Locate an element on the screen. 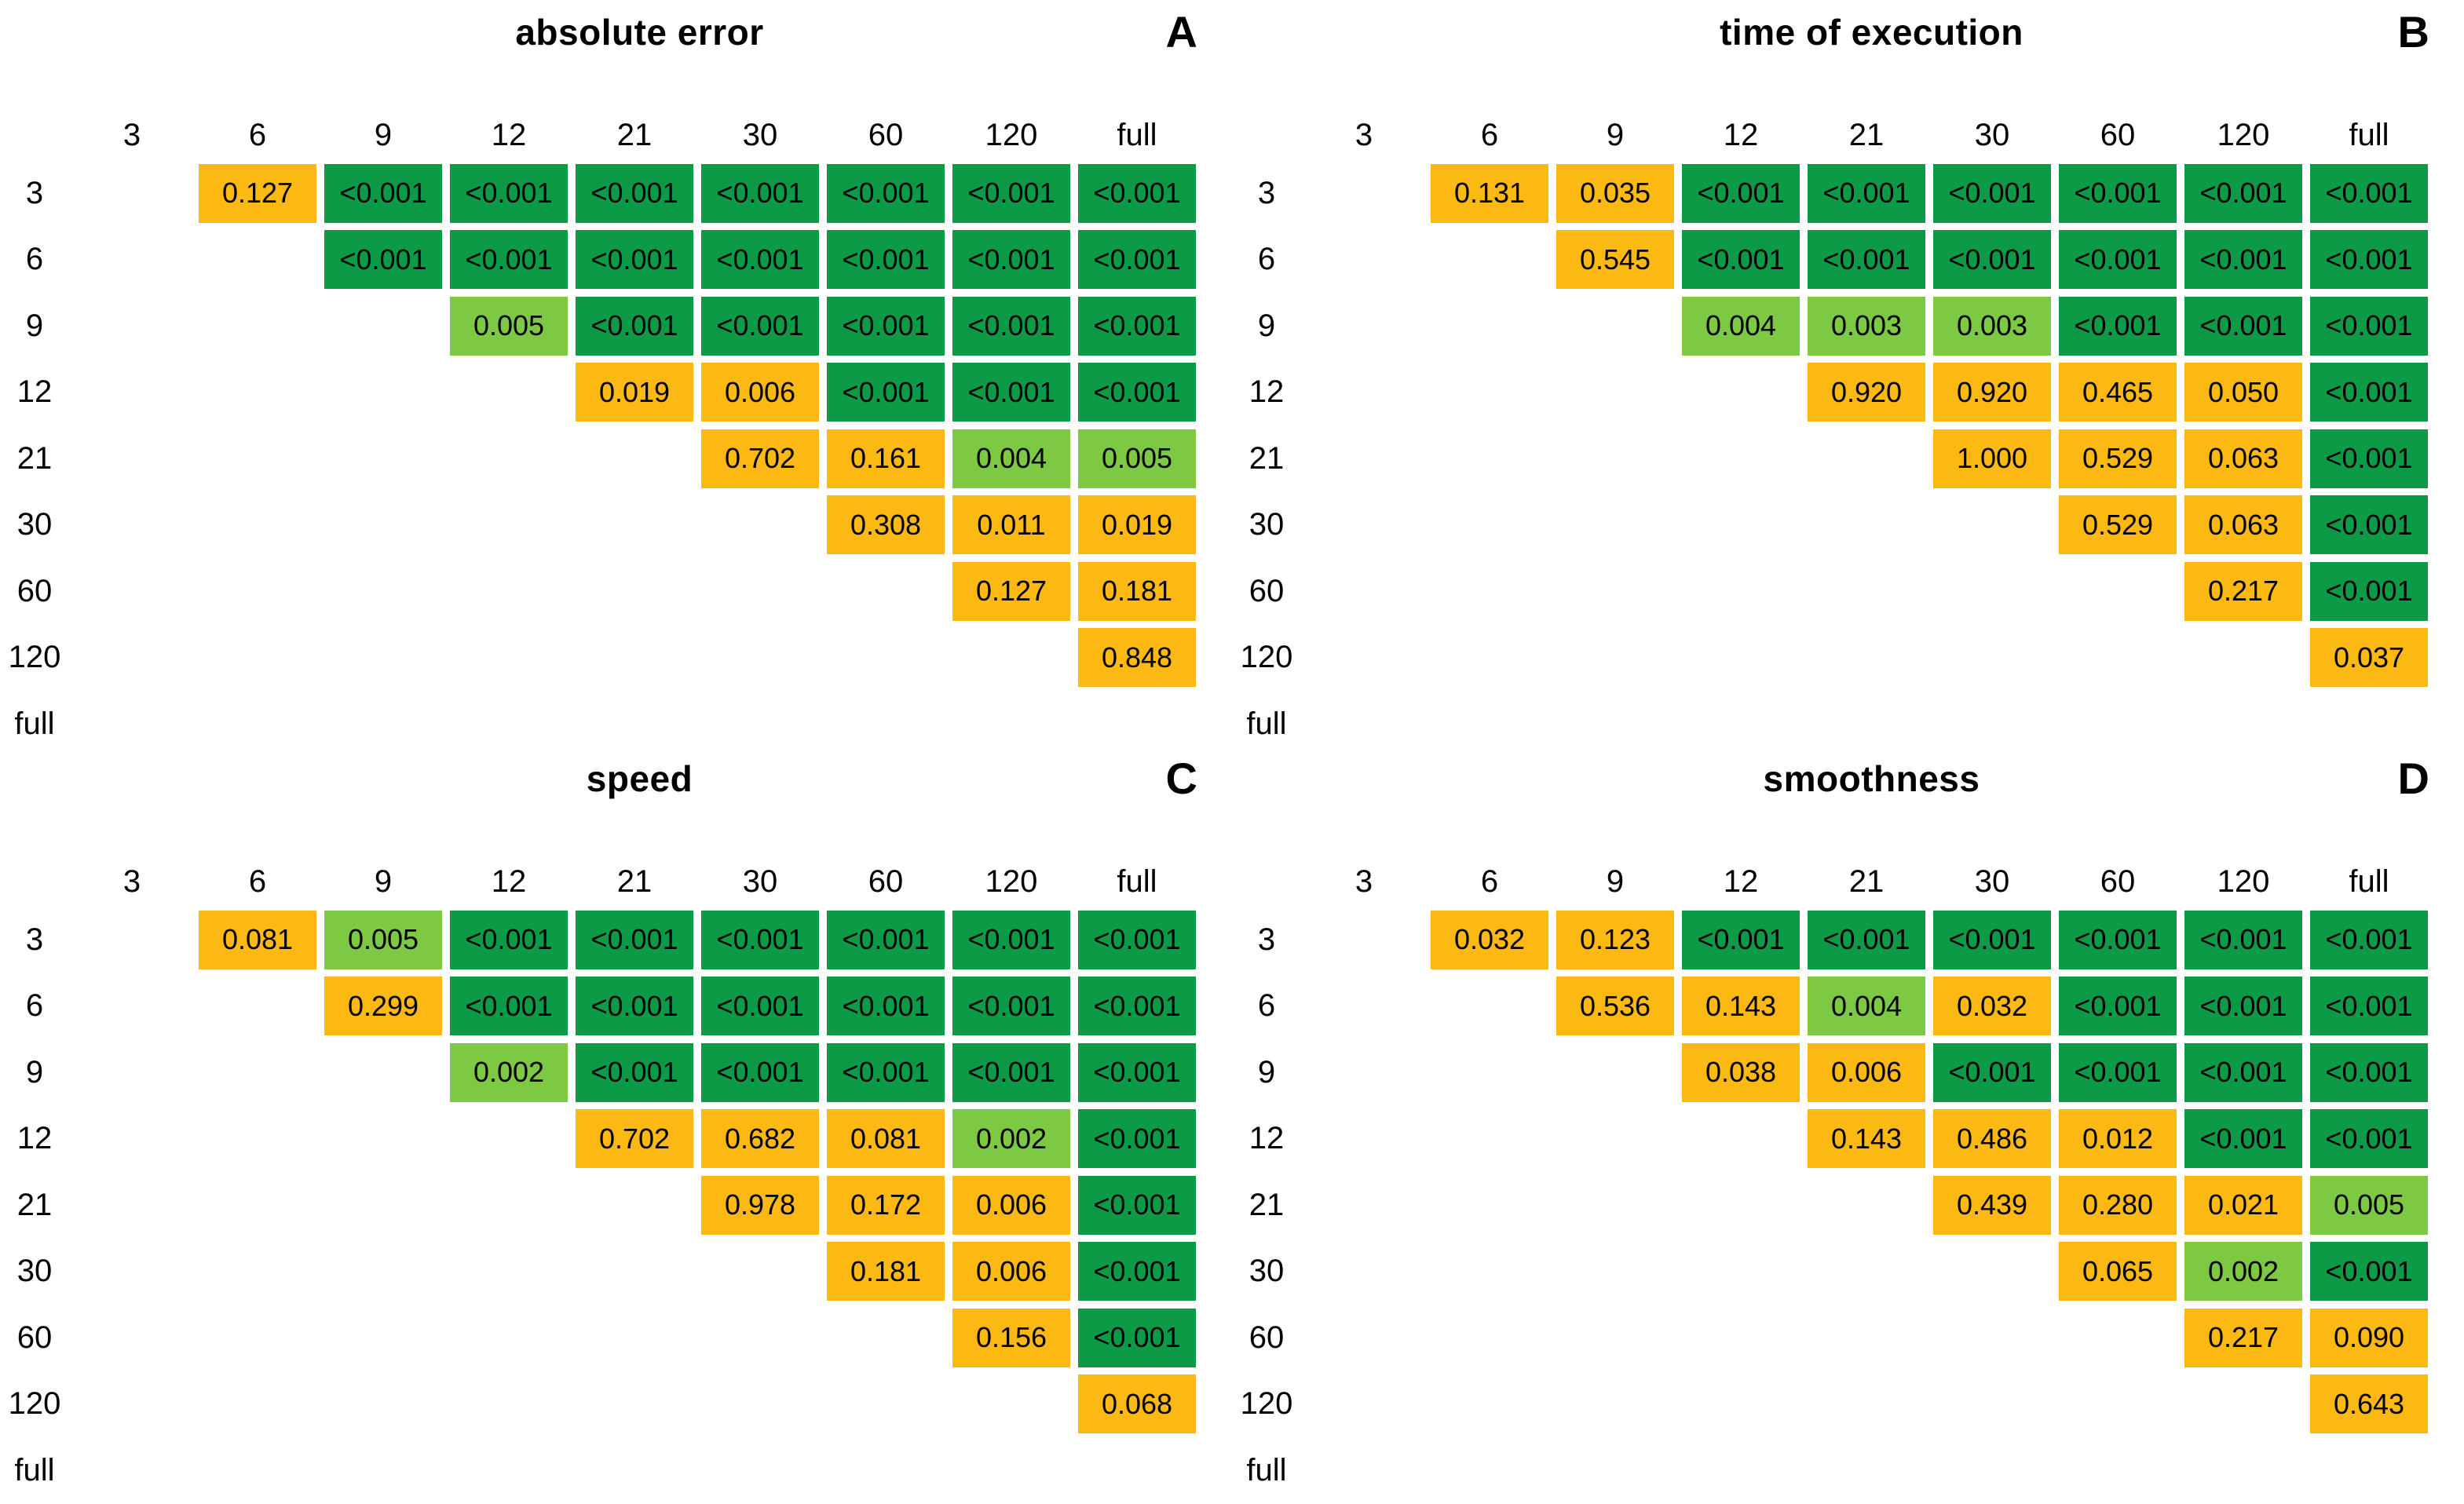 The image size is (2464, 1504). cell-slot: 0.019 is located at coordinates (1137, 526).